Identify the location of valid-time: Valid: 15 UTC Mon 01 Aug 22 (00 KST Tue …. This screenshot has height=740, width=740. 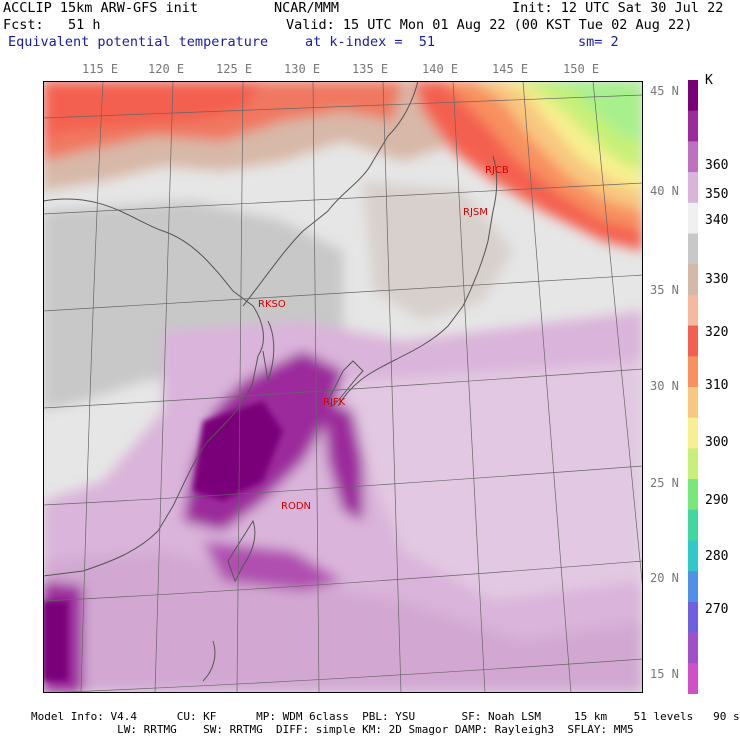
(489, 25).